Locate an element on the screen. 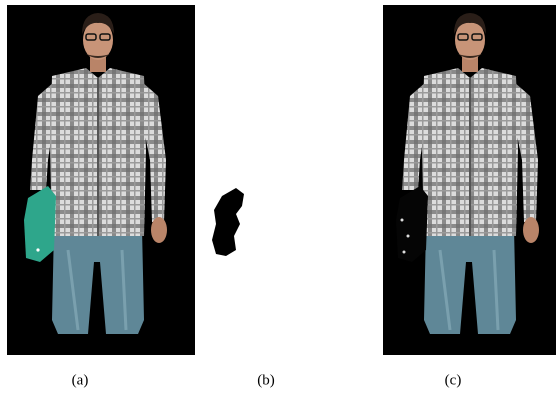 Image resolution: width=560 pixels, height=394 pixels. cast is located at coordinates (40, 224).